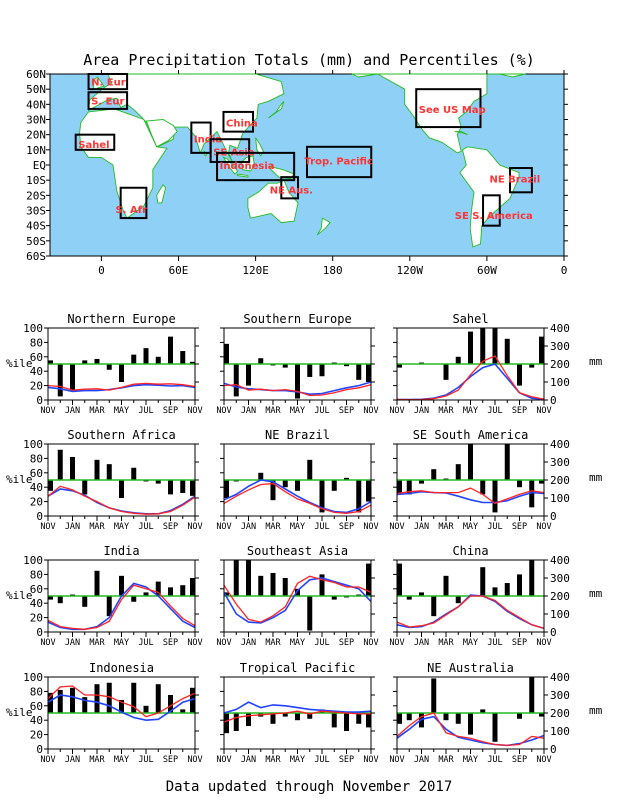  Describe the element at coordinates (36, 180) in the screenshot. I see `lat-label: 10S` at that location.